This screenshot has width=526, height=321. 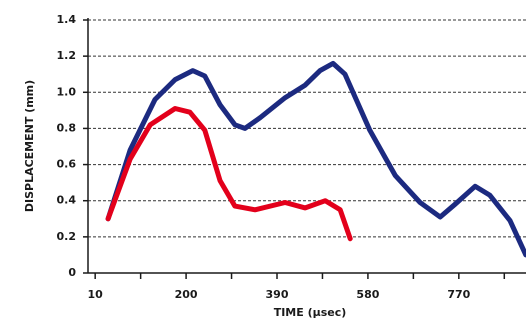 I want to click on x-tick-label: 390, so click(x=277, y=294).